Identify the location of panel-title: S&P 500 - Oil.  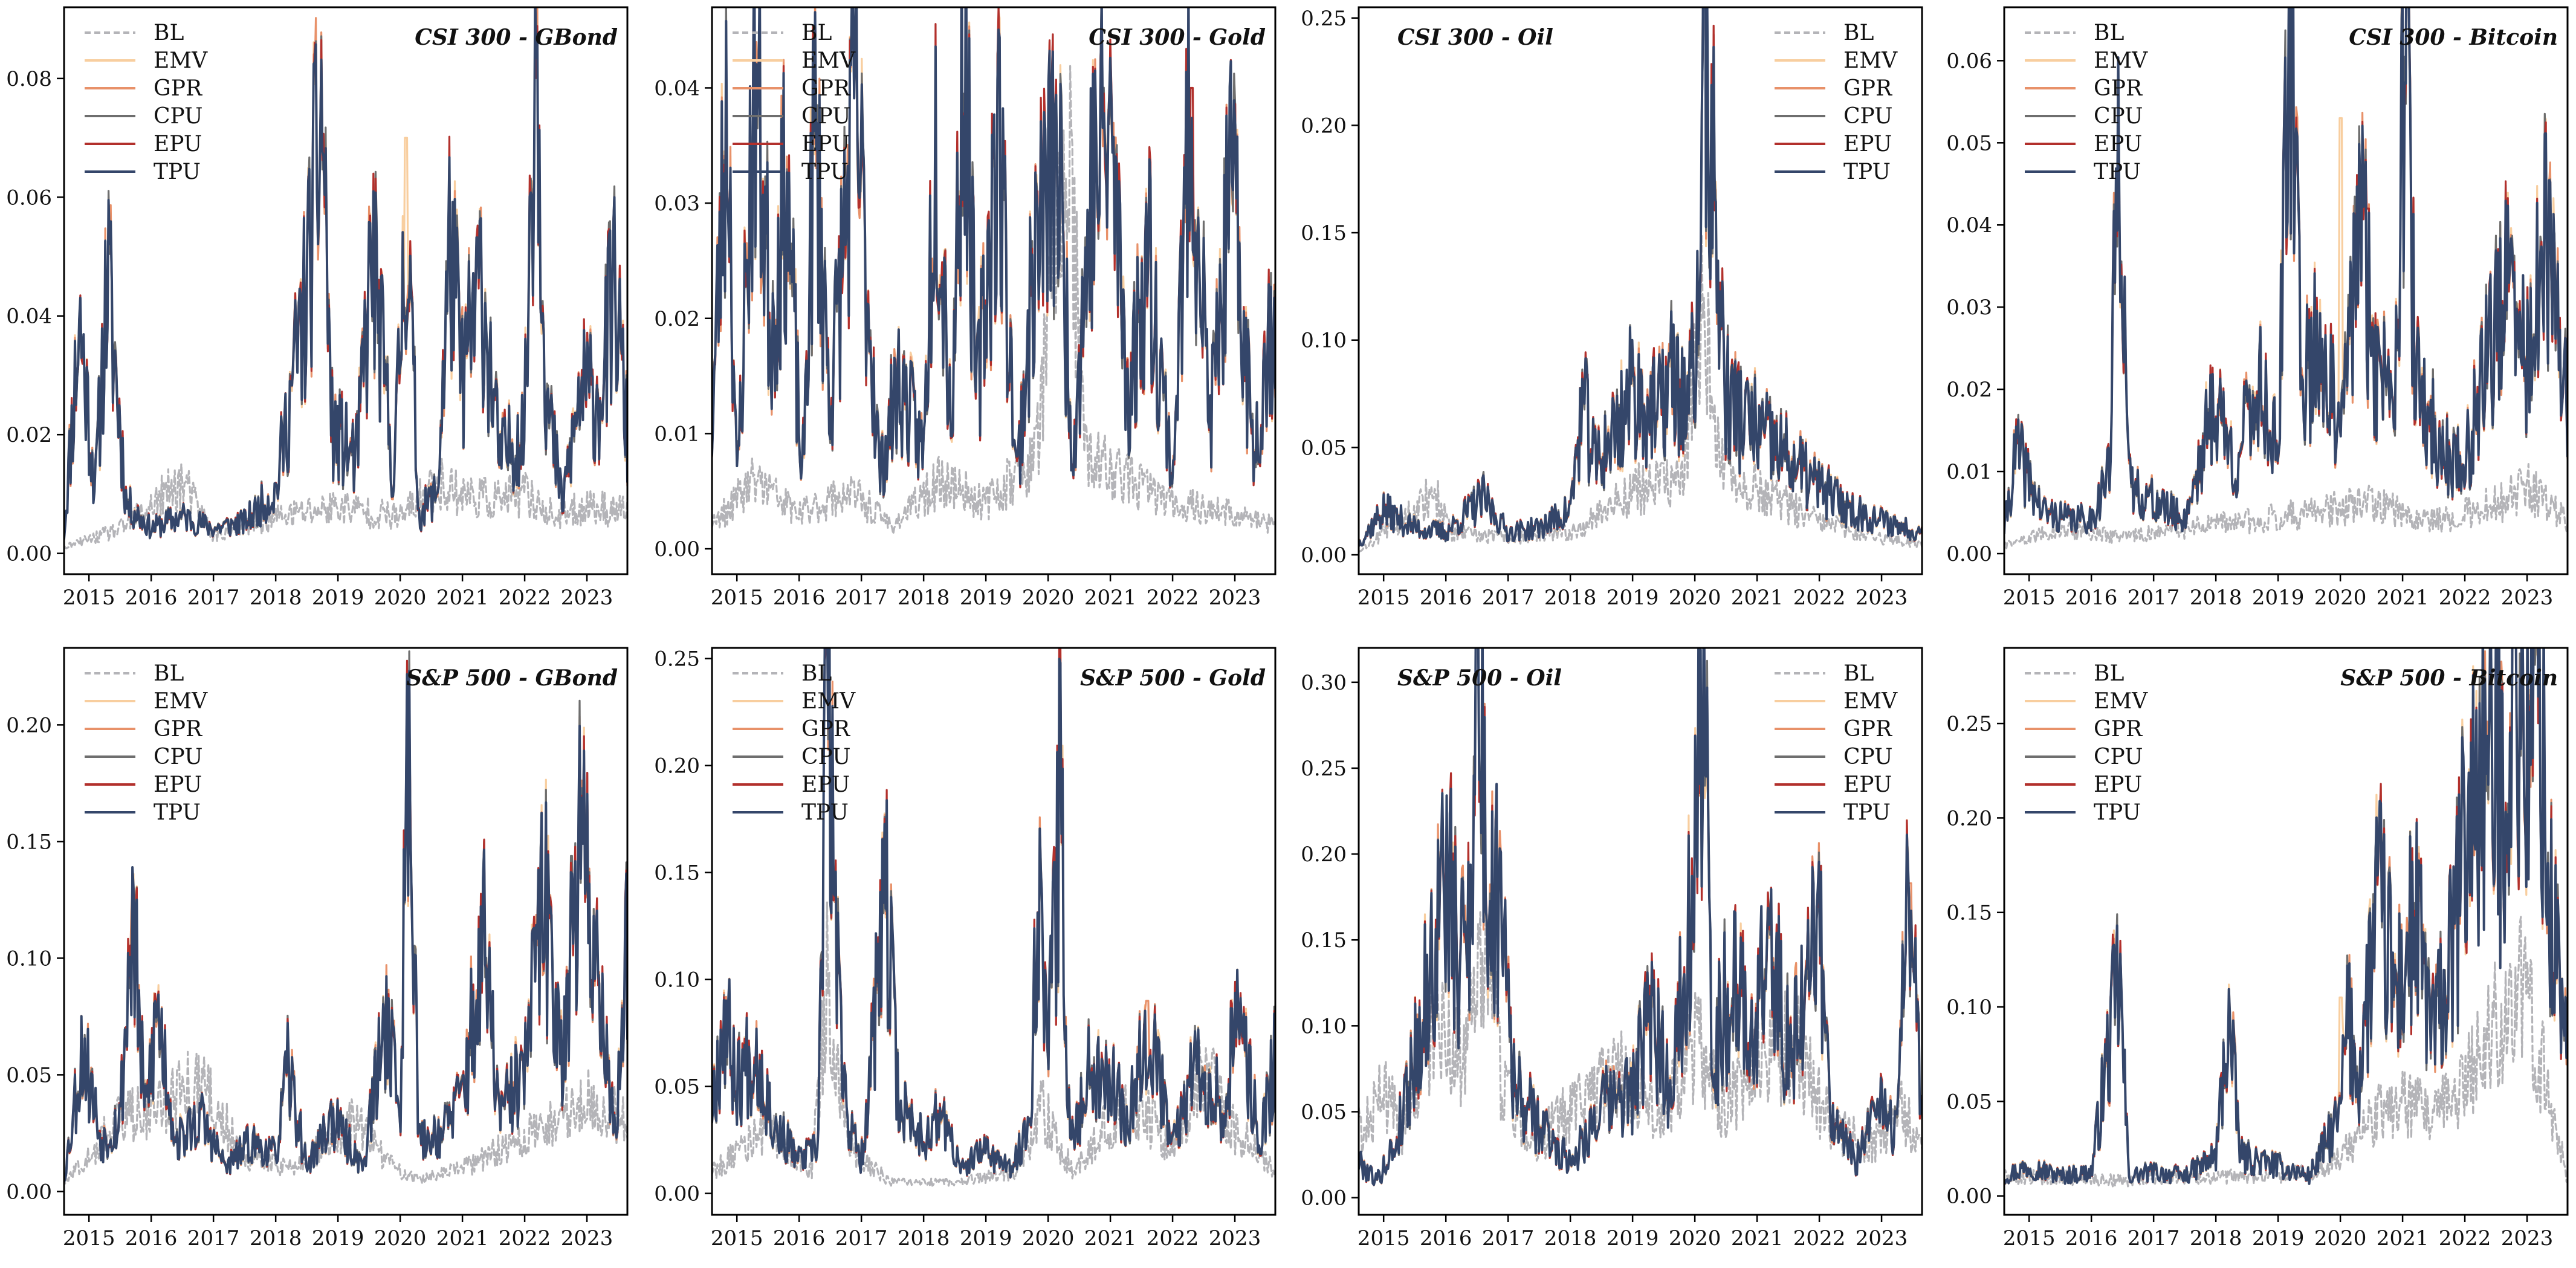
(1479, 678).